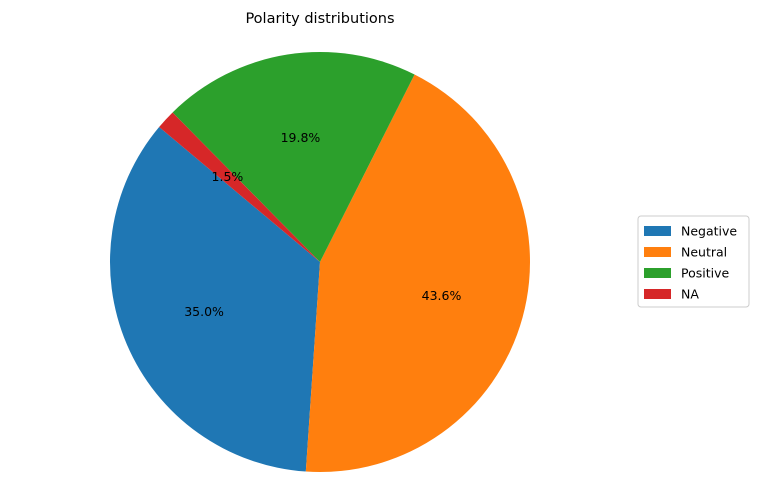 This screenshot has height=504, width=759. I want to click on legend-label-neutral: Neutral, so click(704, 252).